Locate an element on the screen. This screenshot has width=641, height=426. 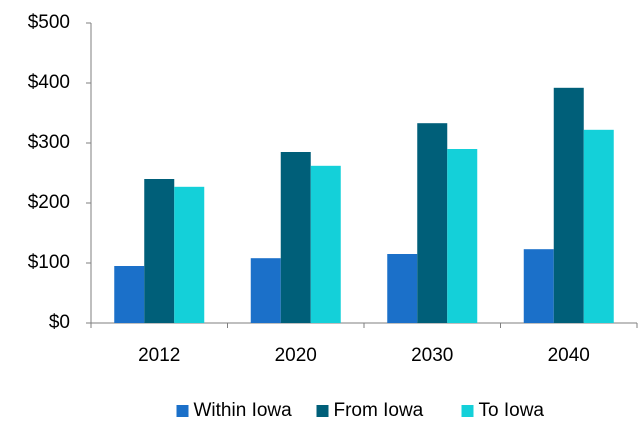
y-tick-label: $0 is located at coordinates (59, 322).